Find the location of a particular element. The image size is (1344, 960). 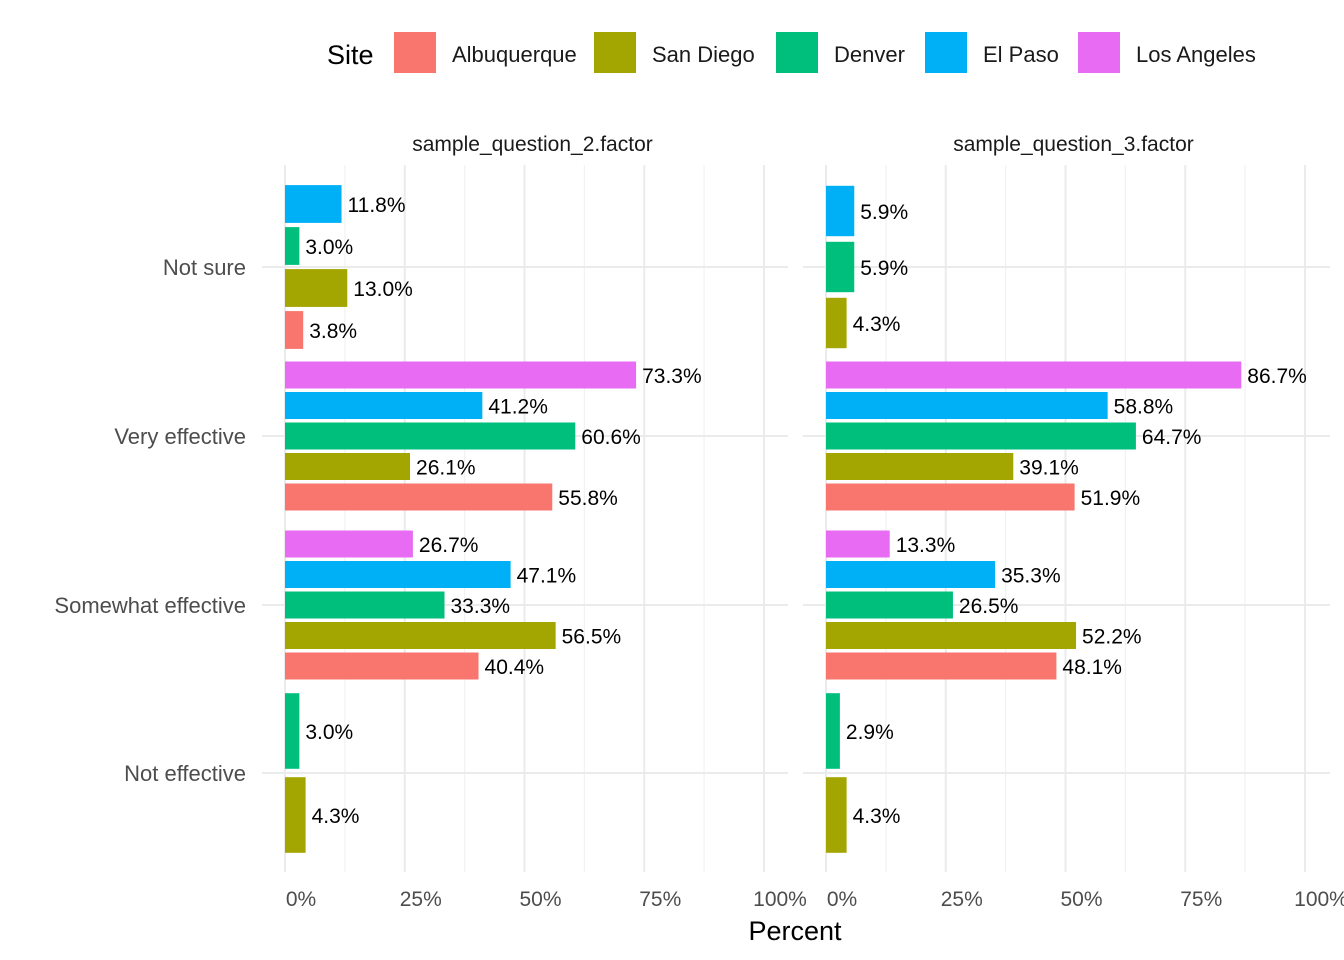

legend-label: El Paso is located at coordinates (1021, 54).